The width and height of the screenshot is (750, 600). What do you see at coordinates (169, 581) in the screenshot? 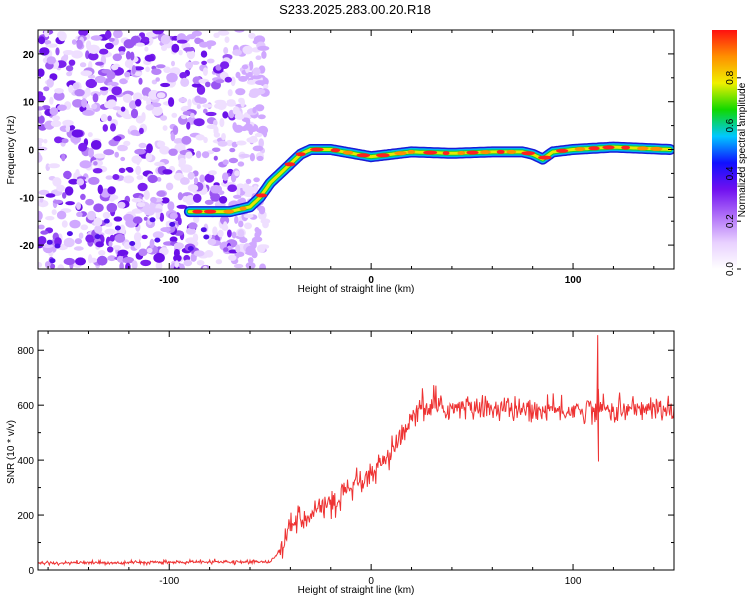
I see `x-tick-label: -100` at bounding box center [169, 581].